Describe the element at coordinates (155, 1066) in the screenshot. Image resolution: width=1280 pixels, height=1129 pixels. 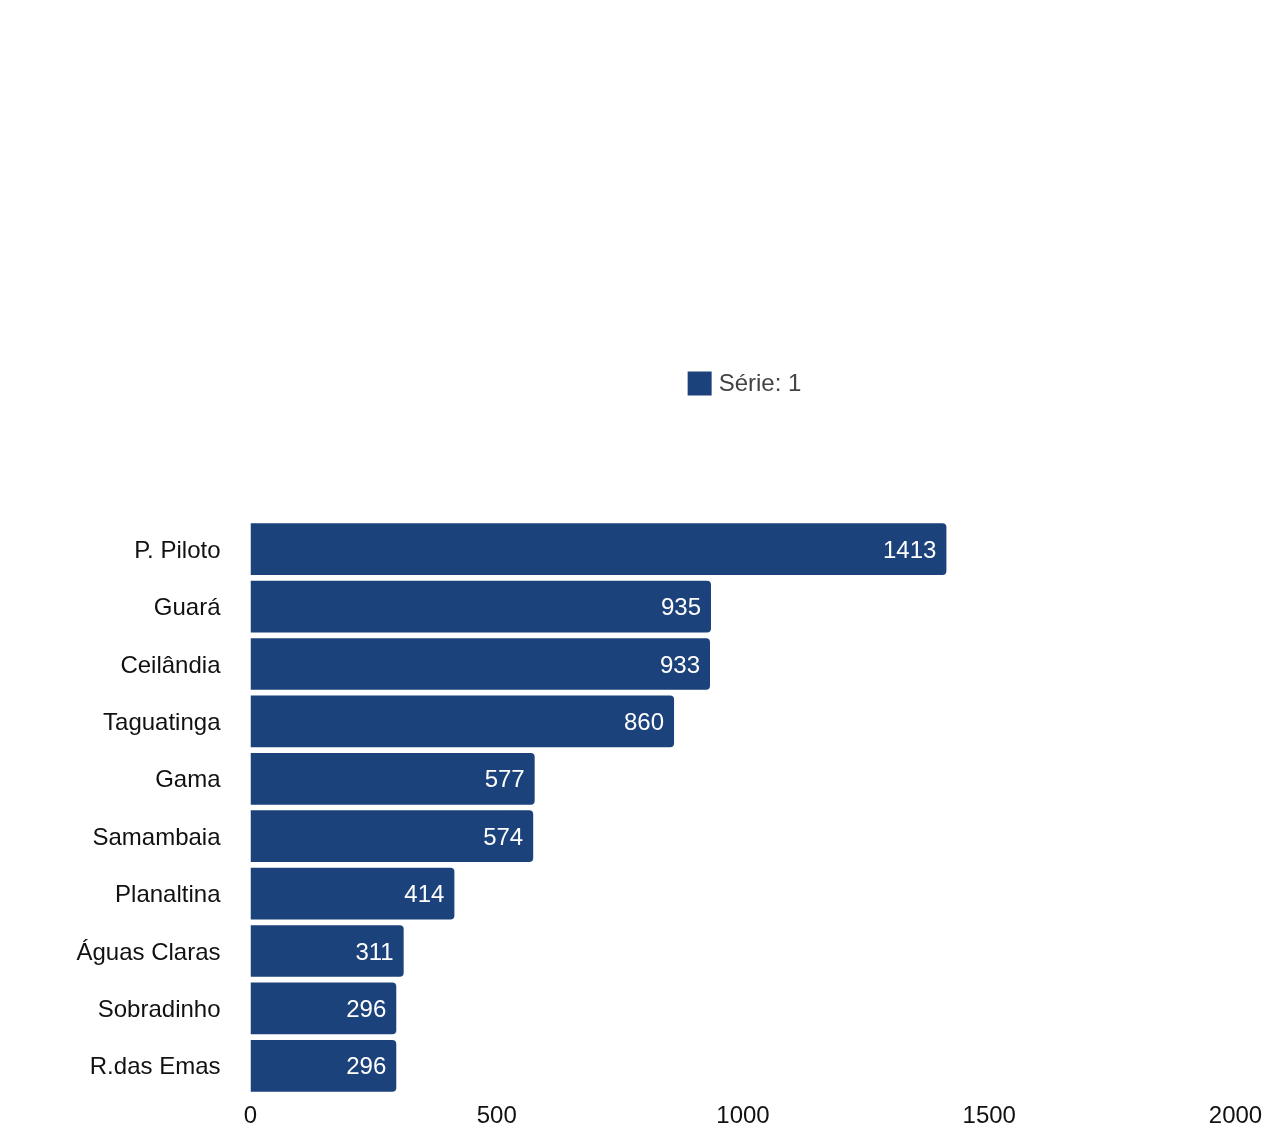
I see `y-tick-label: R.das Emas` at that location.